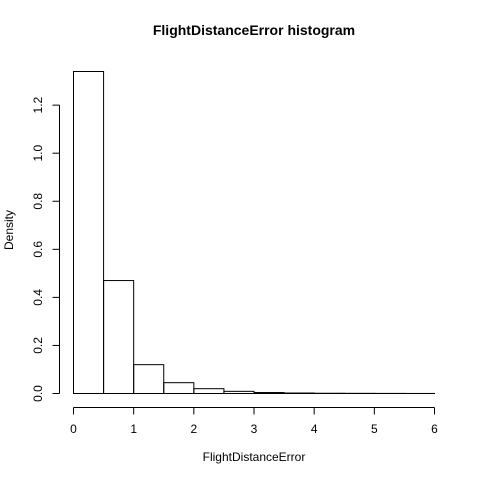 The image size is (480, 480). I want to click on y-tick-label: 0.2, so click(38, 345).